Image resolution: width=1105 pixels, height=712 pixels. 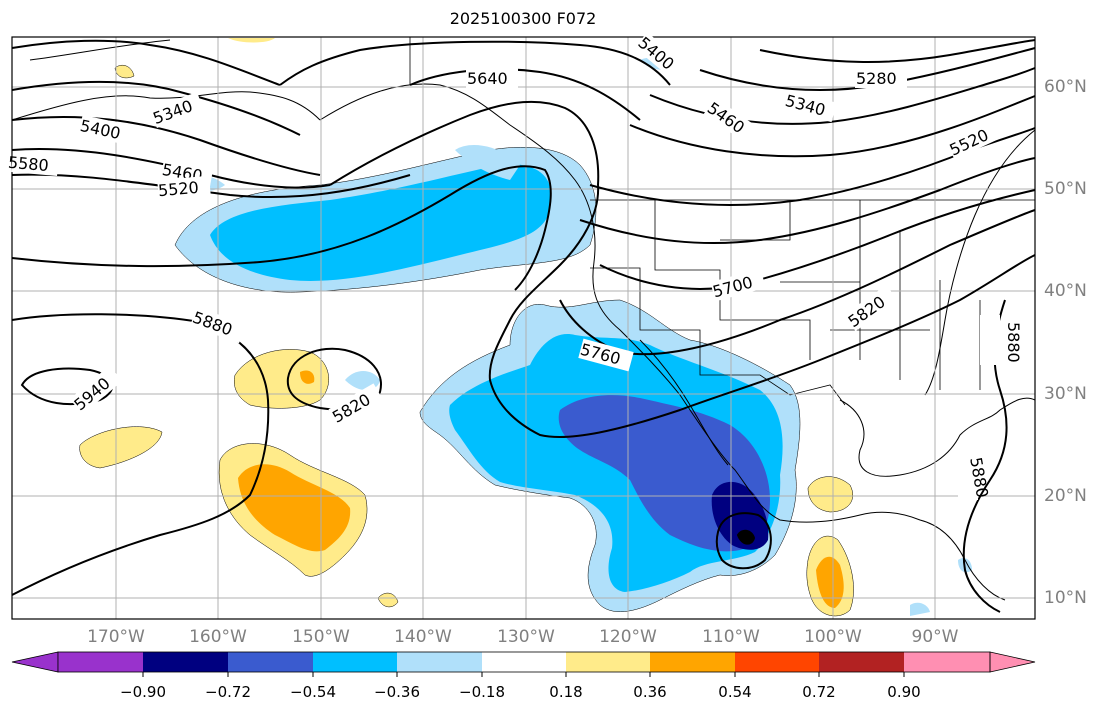 I want to click on contour-label: 5880, so click(x=1013, y=342).